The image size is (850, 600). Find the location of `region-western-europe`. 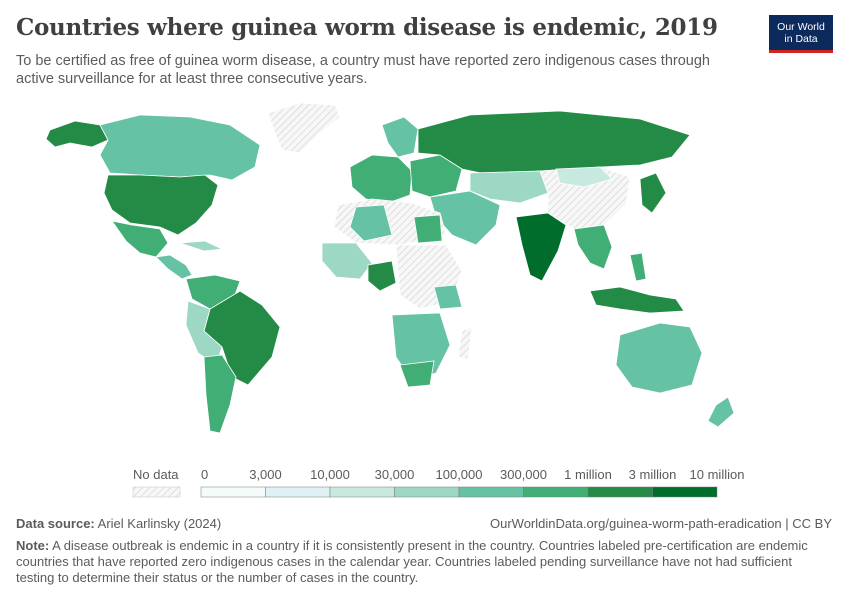

region-western-europe is located at coordinates (381, 179).